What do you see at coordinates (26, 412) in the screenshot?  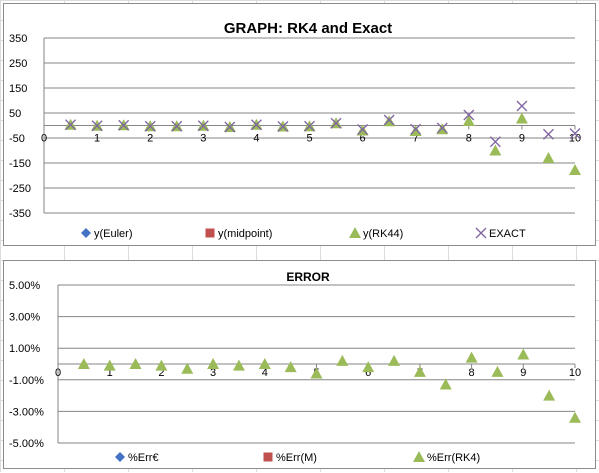 I see `y-tick-label: -3.00%` at bounding box center [26, 412].